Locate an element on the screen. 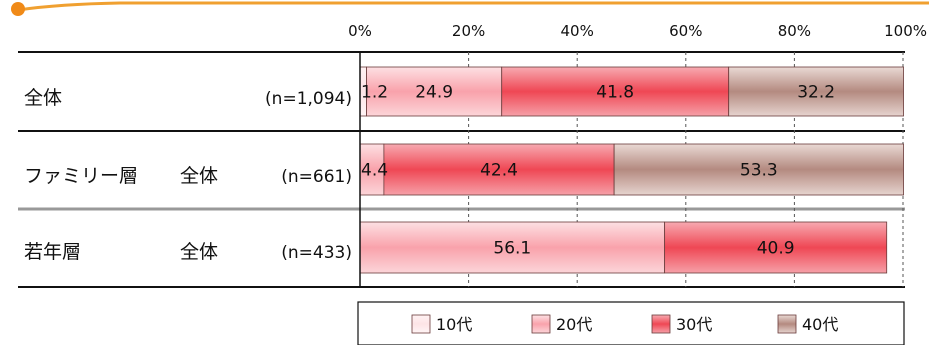 Image resolution: width=929 pixels, height=345 pixels. value-label: 56.1 is located at coordinates (512, 249).